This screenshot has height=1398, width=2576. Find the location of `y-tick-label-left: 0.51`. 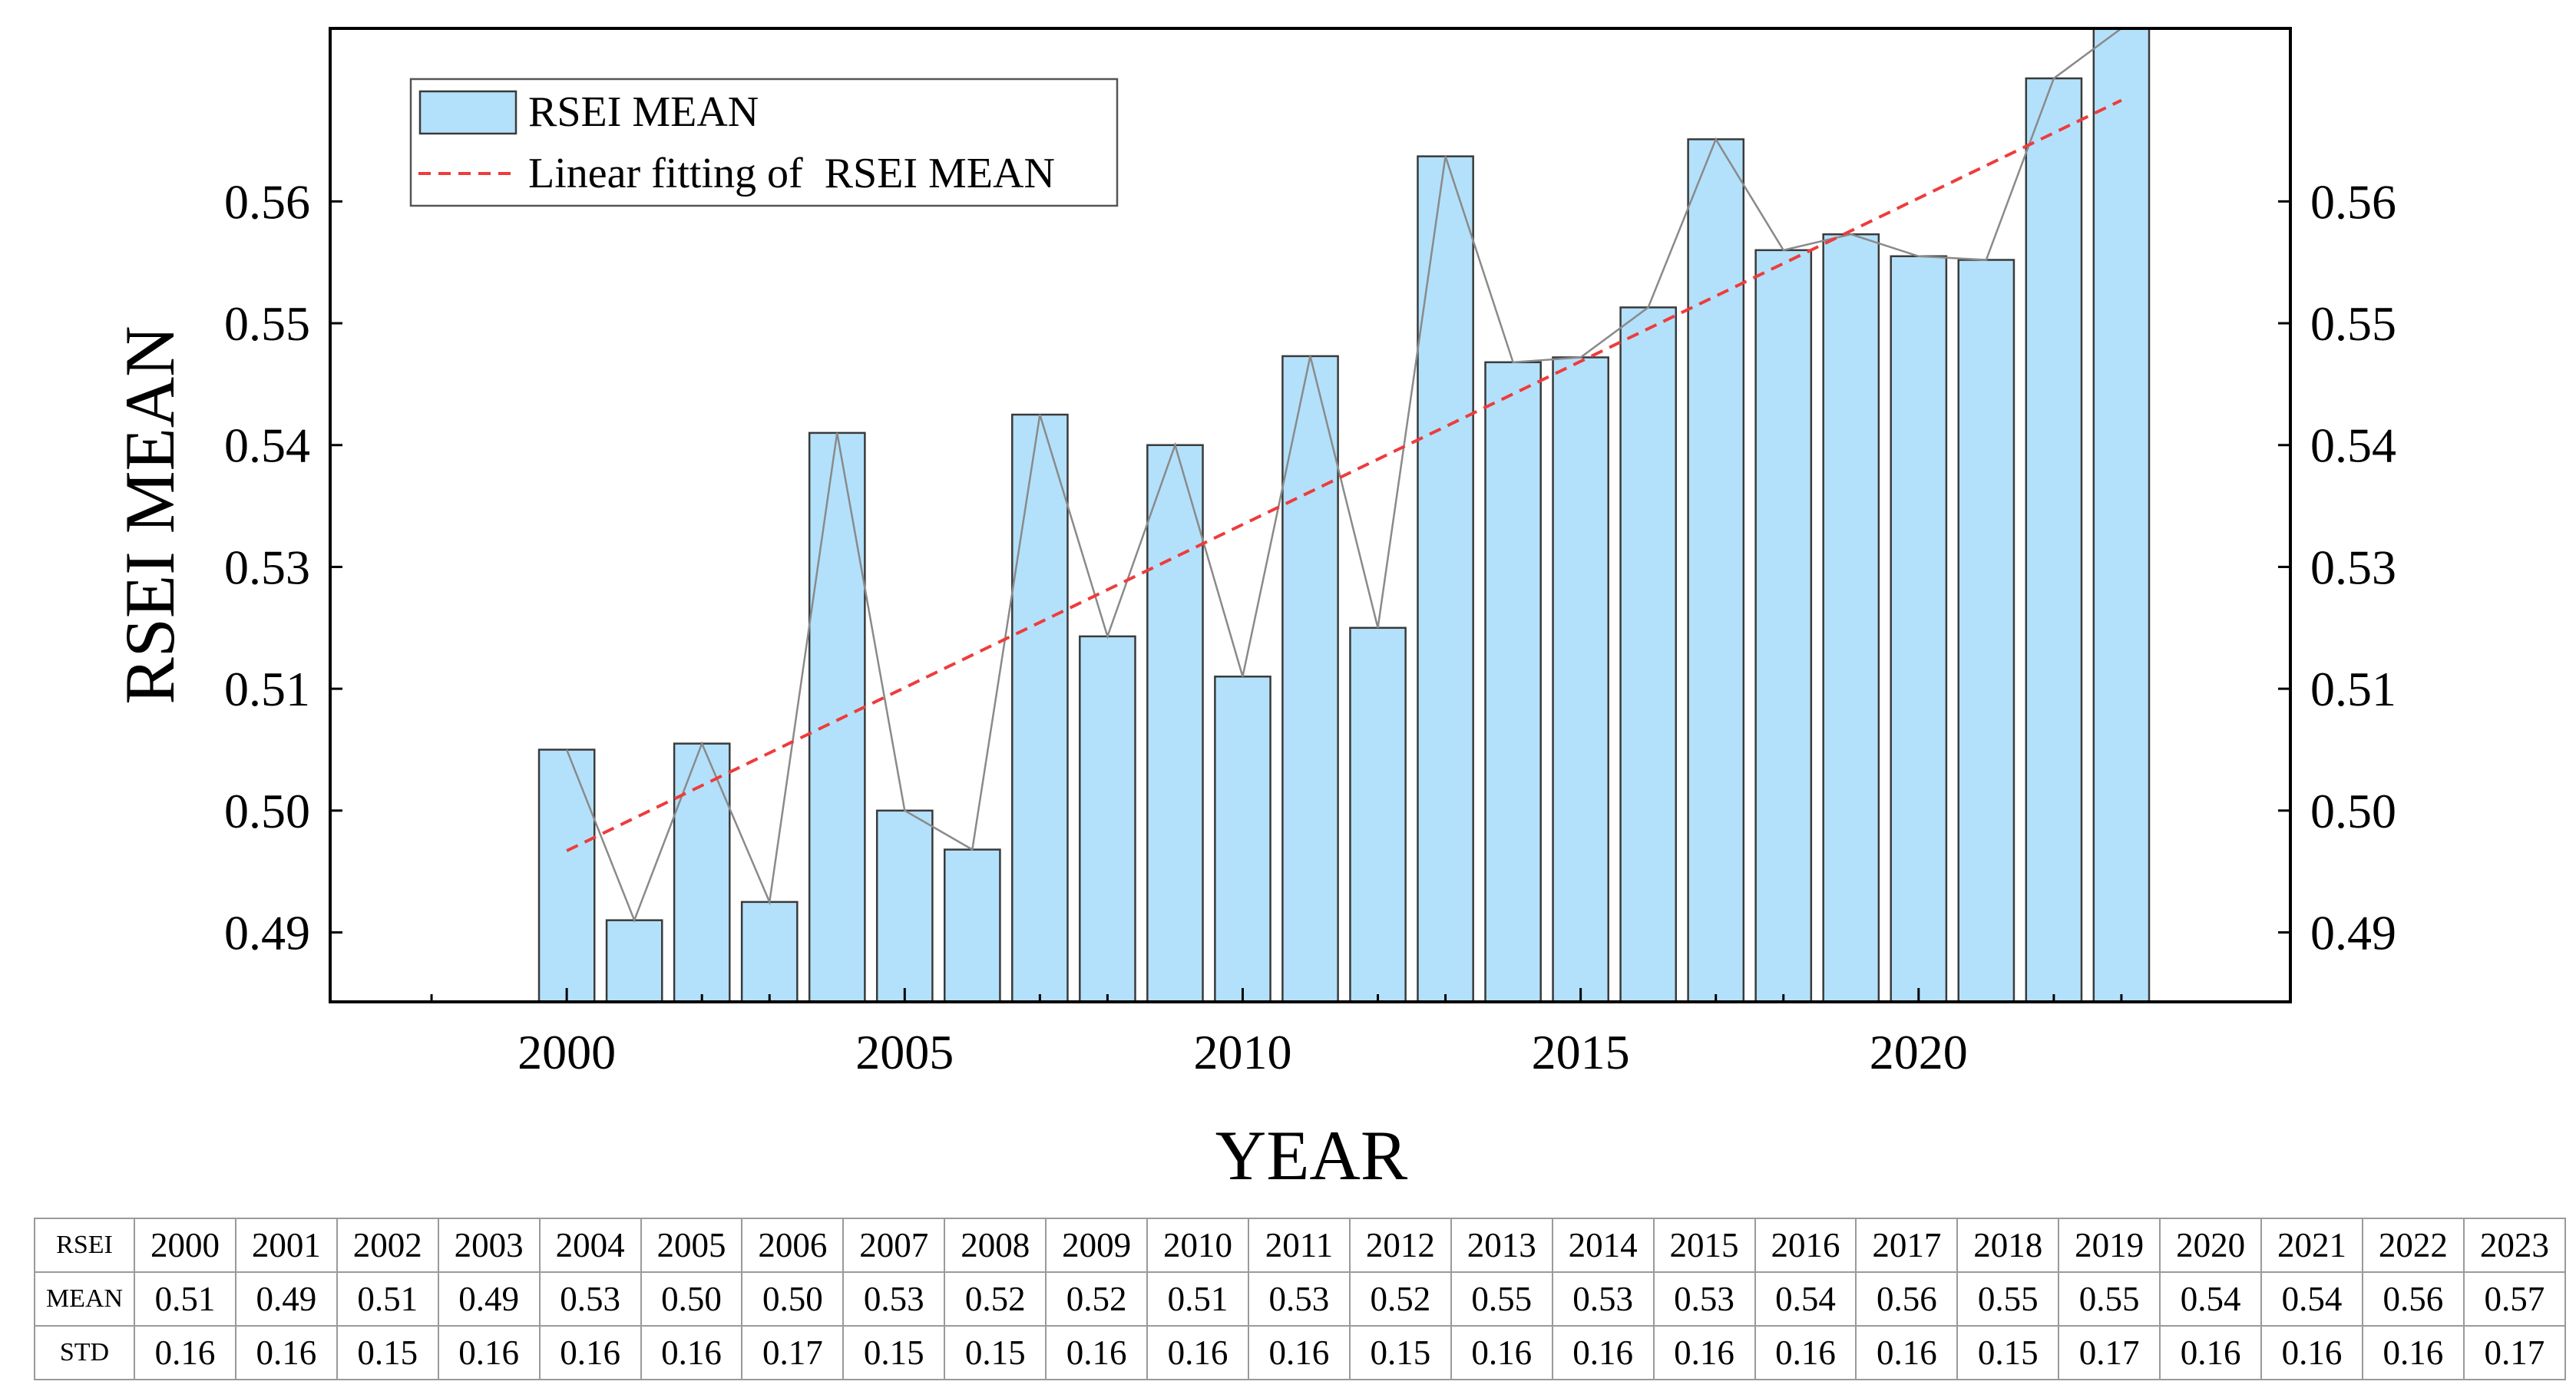

y-tick-label-left: 0.51 is located at coordinates (267, 689).